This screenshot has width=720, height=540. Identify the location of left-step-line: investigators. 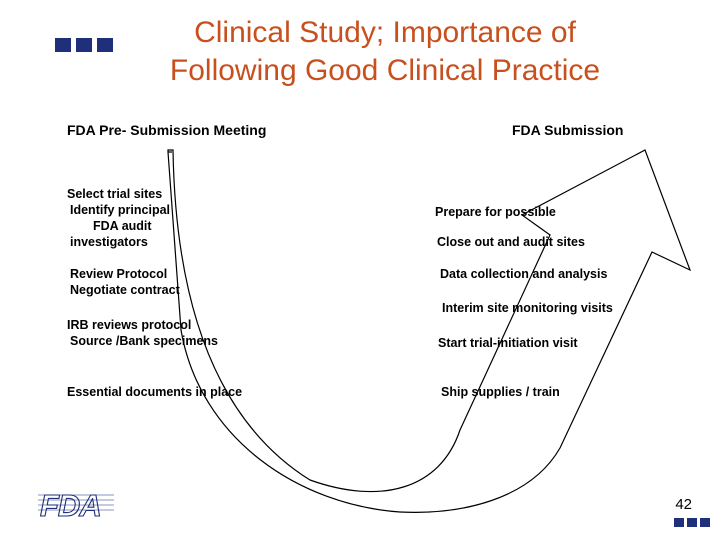
(109, 242).